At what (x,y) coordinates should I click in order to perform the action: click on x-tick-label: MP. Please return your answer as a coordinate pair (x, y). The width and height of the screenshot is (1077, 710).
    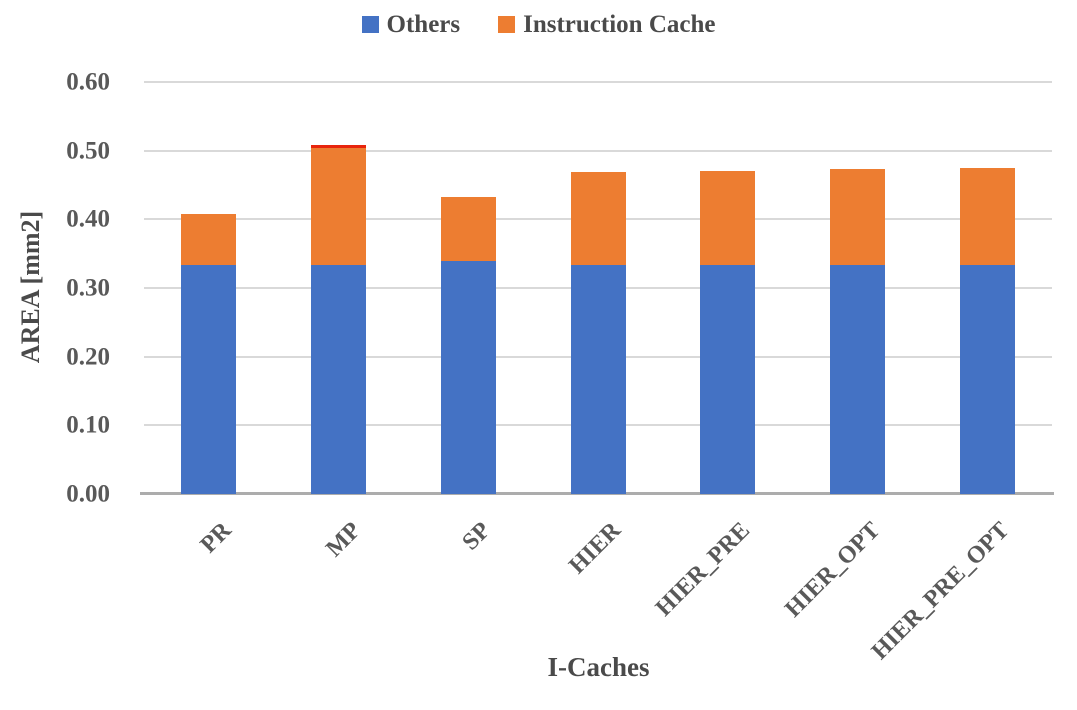
    Looking at the image, I should click on (344, 540).